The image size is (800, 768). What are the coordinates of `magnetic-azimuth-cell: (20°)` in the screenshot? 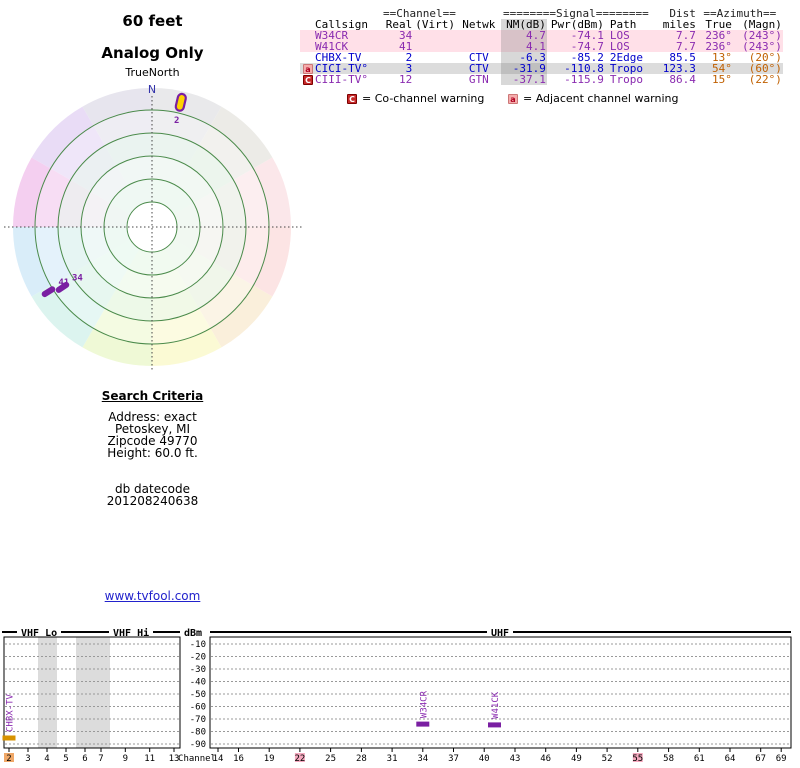 It's located at (765, 57).